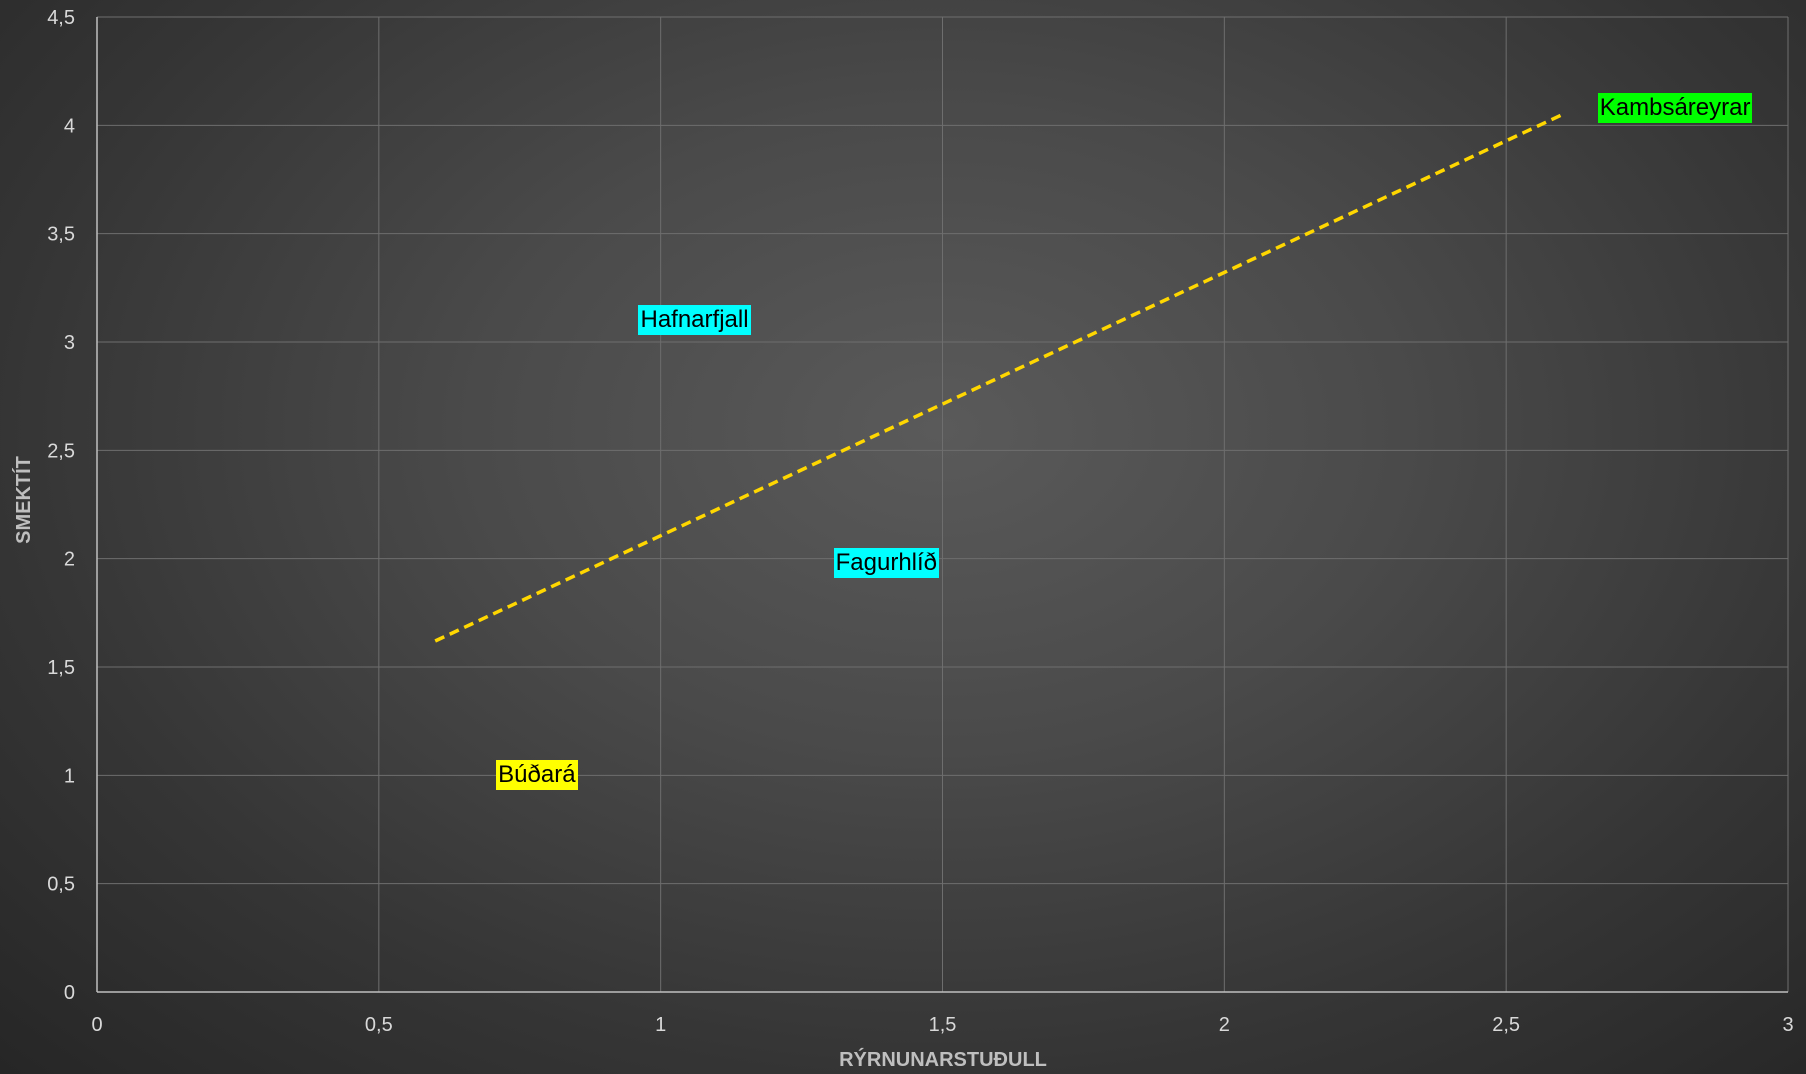 This screenshot has height=1074, width=1806. Describe the element at coordinates (660, 1025) in the screenshot. I see `x-tick-label: 1` at that location.